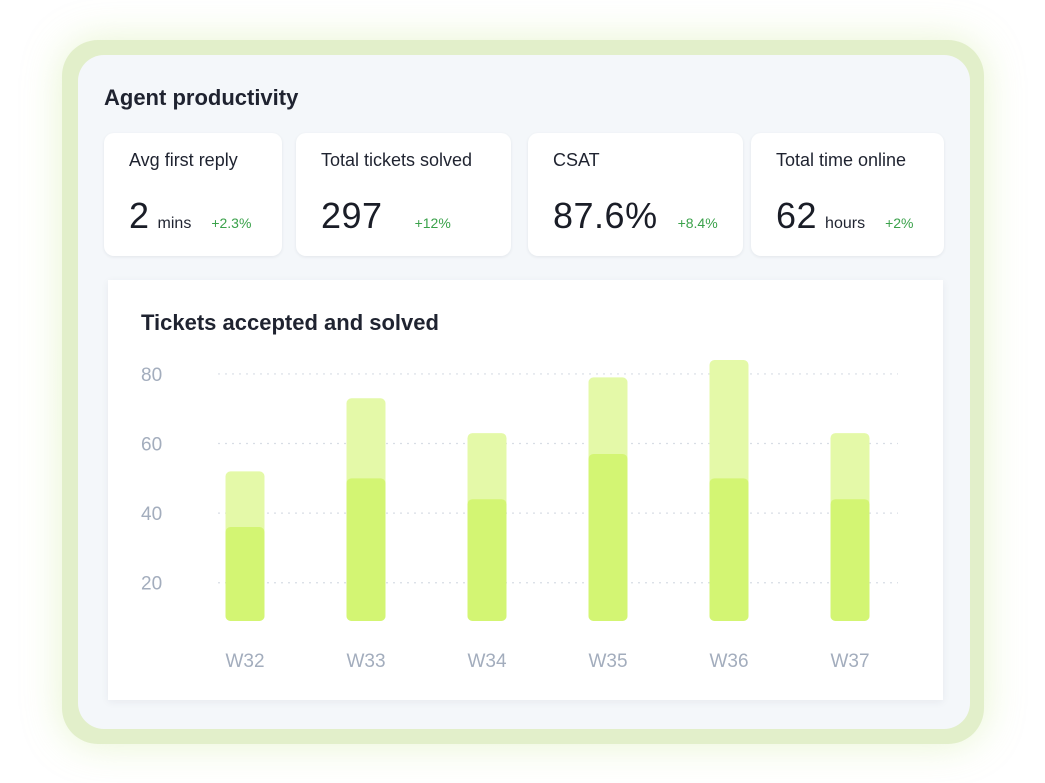 The width and height of the screenshot is (1045, 783). What do you see at coordinates (244, 661) in the screenshot?
I see `x-tick-label: W32` at bounding box center [244, 661].